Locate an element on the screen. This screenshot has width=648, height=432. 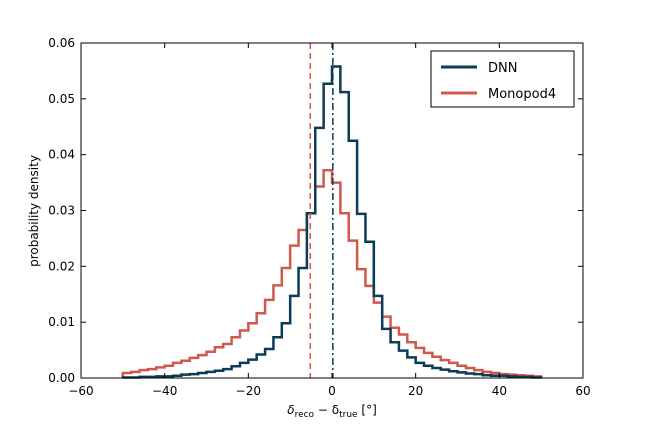
y-tick-label: 0.05 is located at coordinates (61, 99).